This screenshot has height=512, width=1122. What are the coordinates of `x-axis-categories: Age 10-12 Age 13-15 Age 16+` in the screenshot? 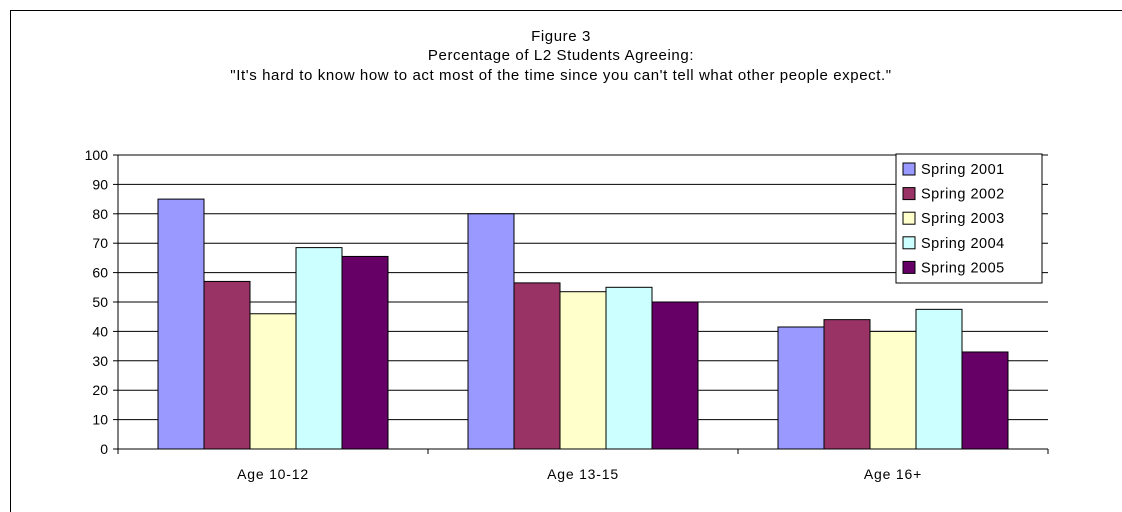 It's located at (579, 474).